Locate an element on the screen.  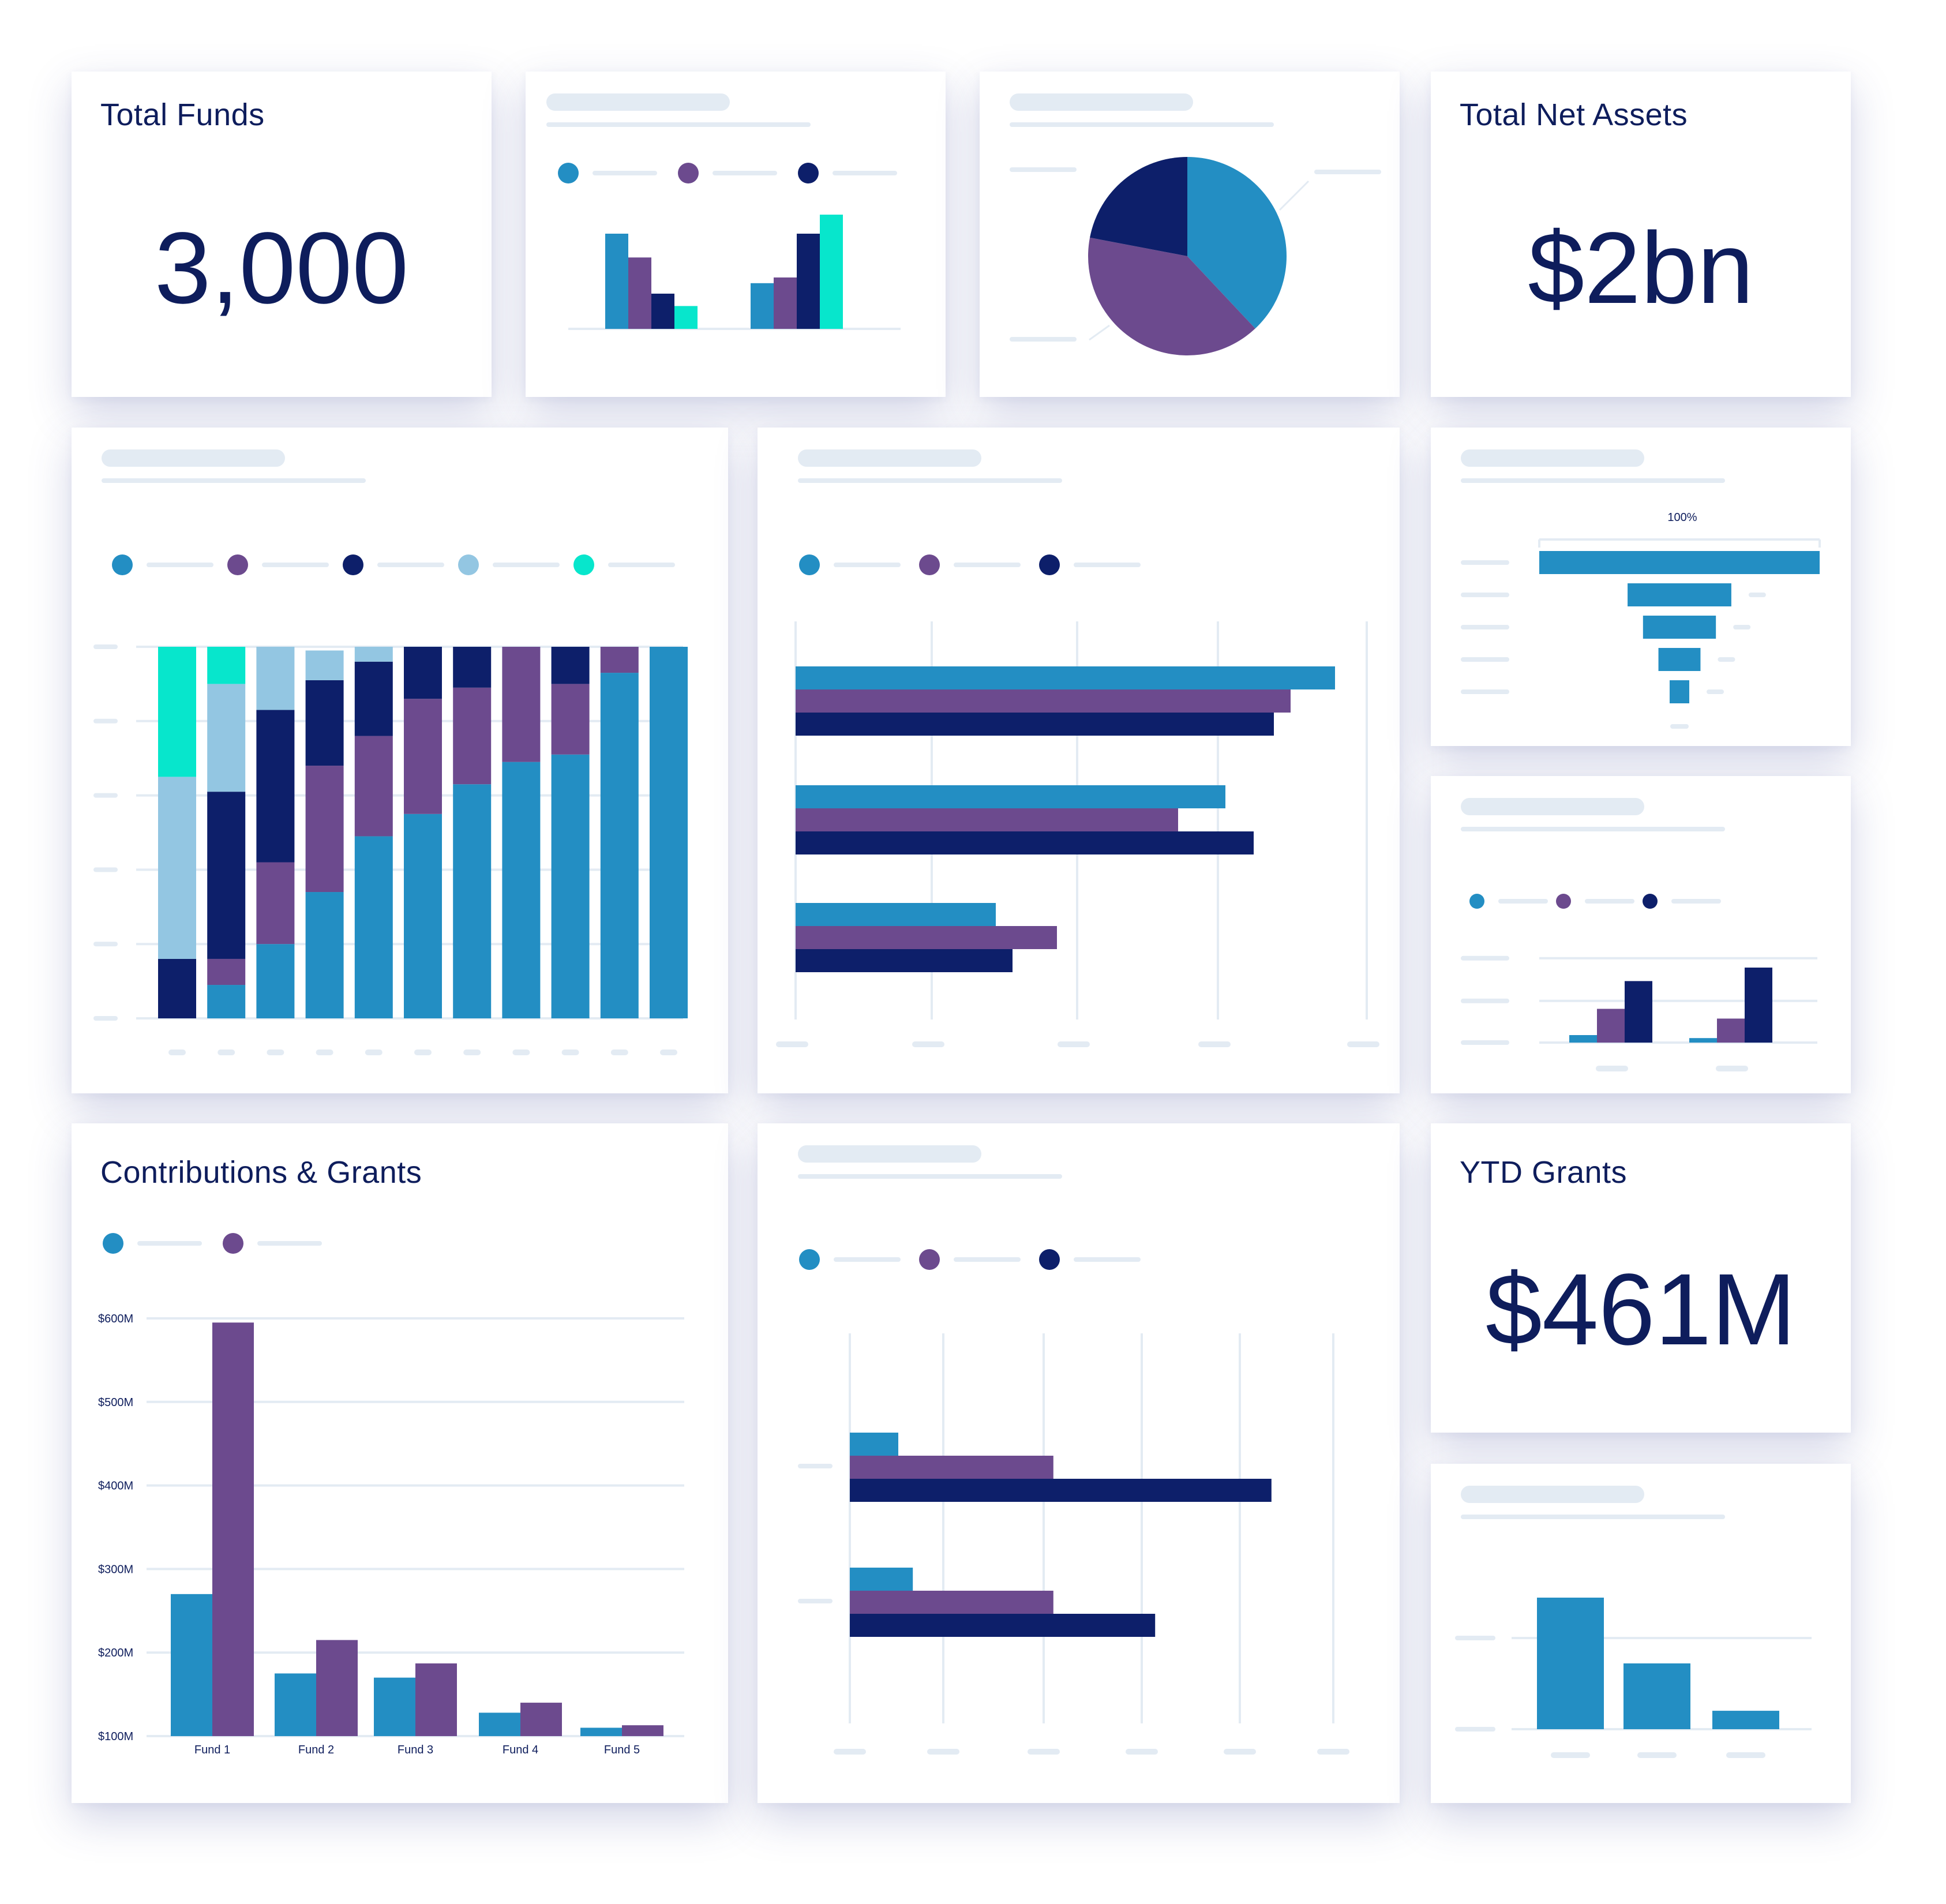
stacked-column-card is located at coordinates (400, 760).